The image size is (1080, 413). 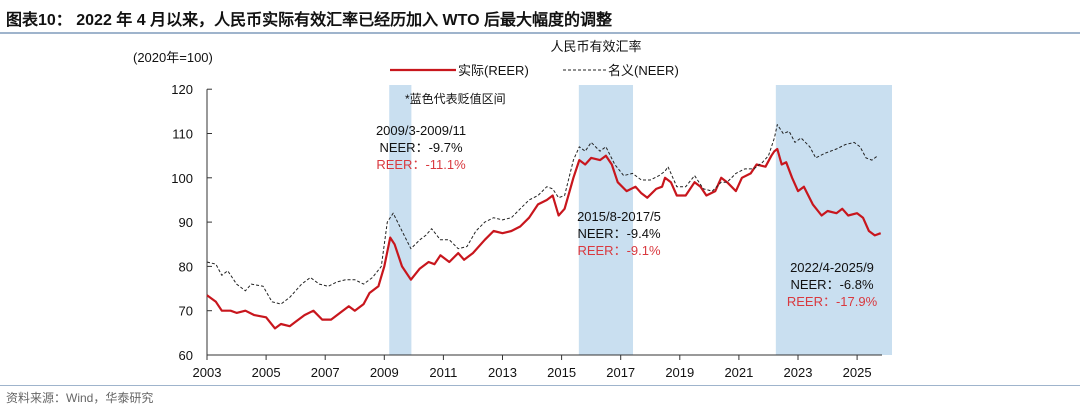 What do you see at coordinates (738, 372) in the screenshot?
I see `x-tick-label: 2021` at bounding box center [738, 372].